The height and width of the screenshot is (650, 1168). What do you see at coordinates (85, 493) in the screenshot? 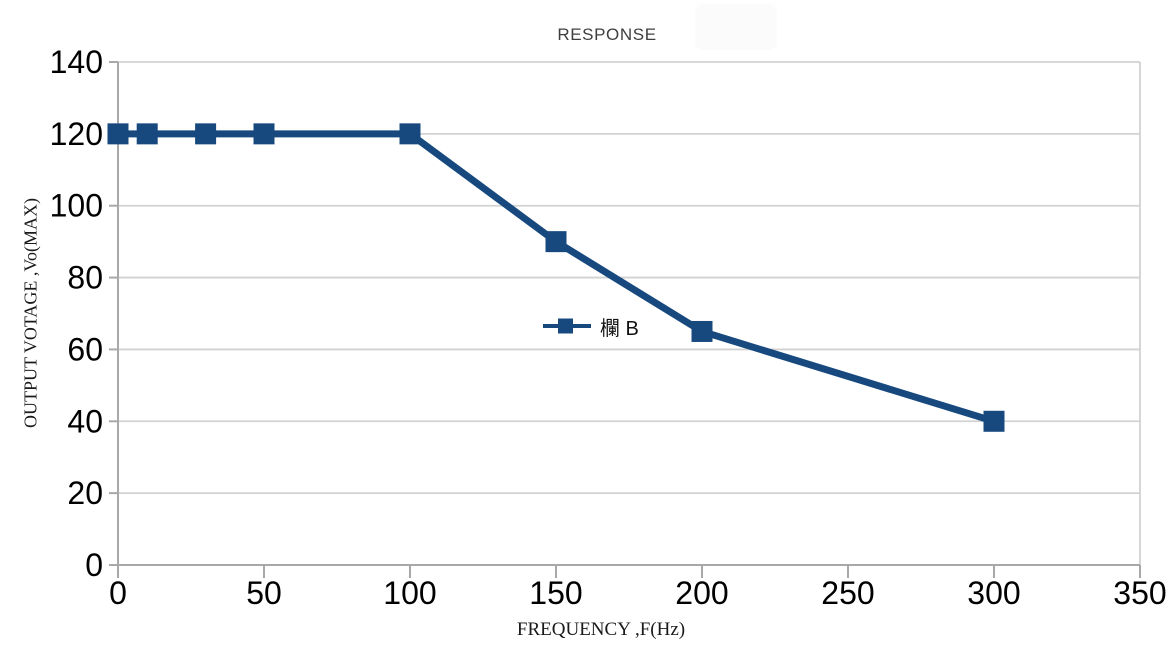
I see `y-tick-label: 20` at bounding box center [85, 493].